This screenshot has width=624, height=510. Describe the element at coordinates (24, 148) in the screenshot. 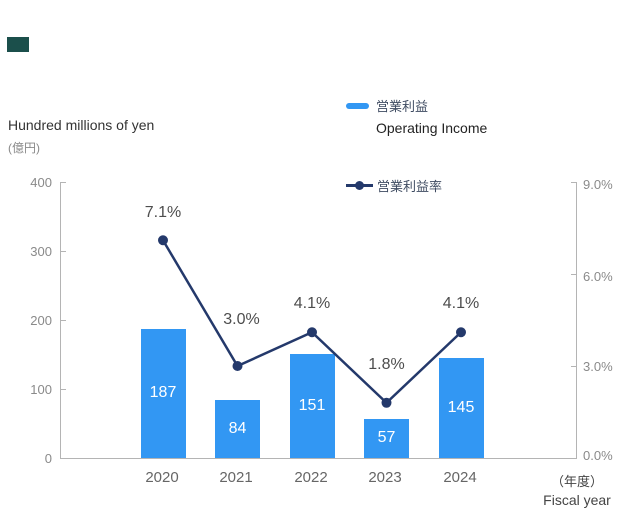

I see `left-axis-title-jp: (億円)` at that location.